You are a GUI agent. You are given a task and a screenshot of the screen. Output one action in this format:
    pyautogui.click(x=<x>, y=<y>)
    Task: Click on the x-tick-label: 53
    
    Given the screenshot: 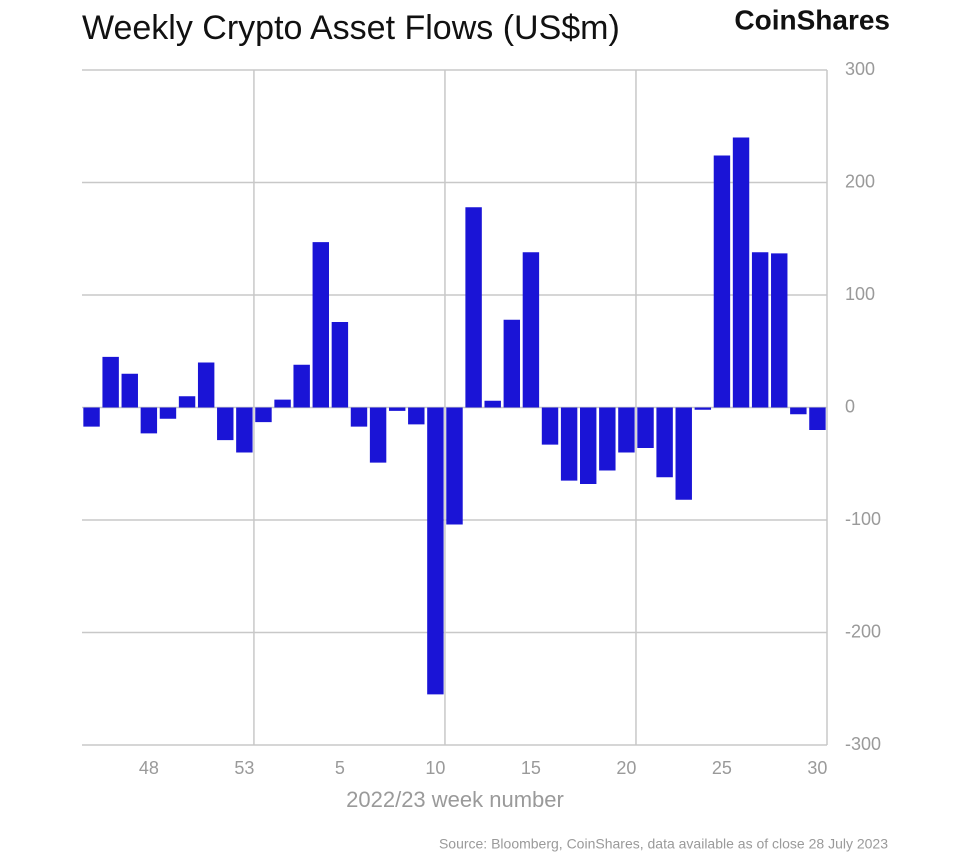 What is the action you would take?
    pyautogui.click(x=244, y=768)
    